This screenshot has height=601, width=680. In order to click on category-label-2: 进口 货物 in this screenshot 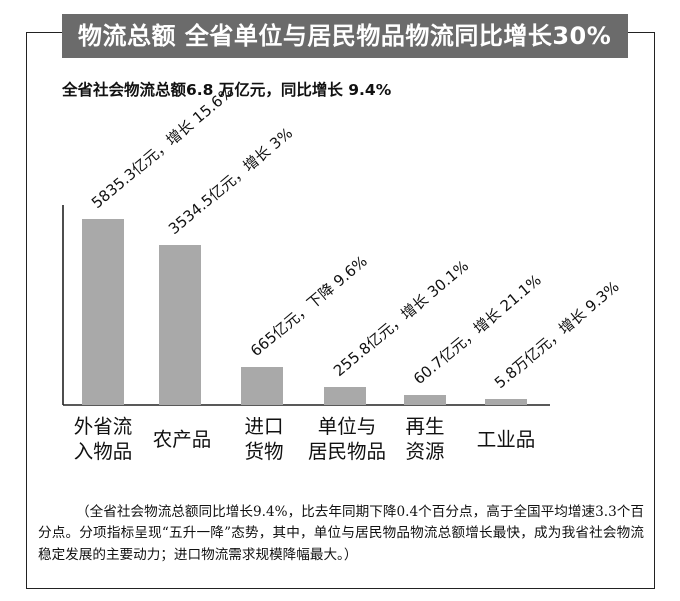, I will do `click(264, 439)`.